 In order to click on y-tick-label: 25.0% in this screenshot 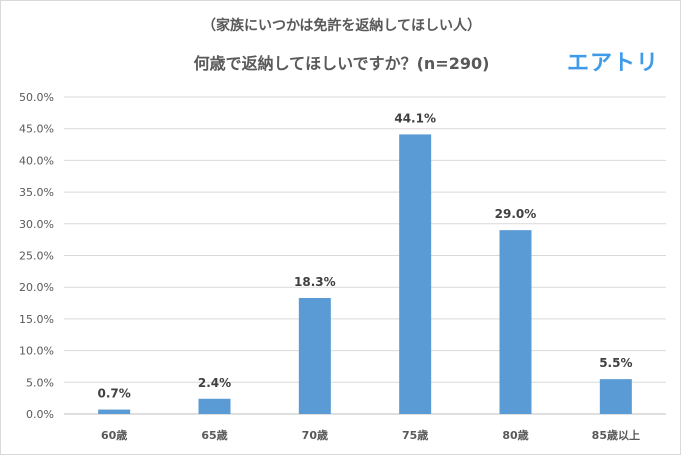, I will do `click(36, 256)`.